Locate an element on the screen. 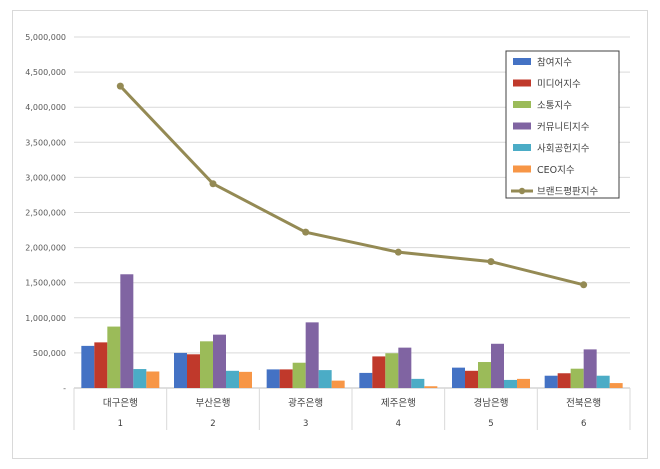  x-sub-label: 2 is located at coordinates (212, 424).